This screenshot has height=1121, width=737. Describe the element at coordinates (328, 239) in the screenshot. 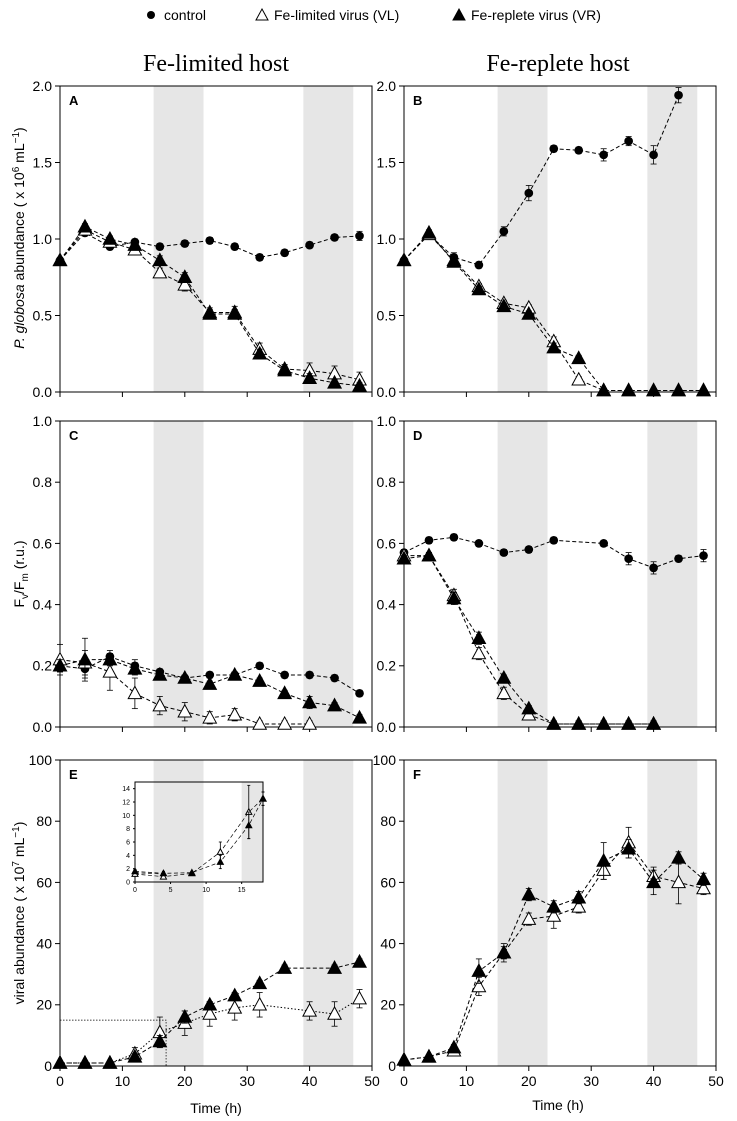

I see `dark-period-shade` at that location.